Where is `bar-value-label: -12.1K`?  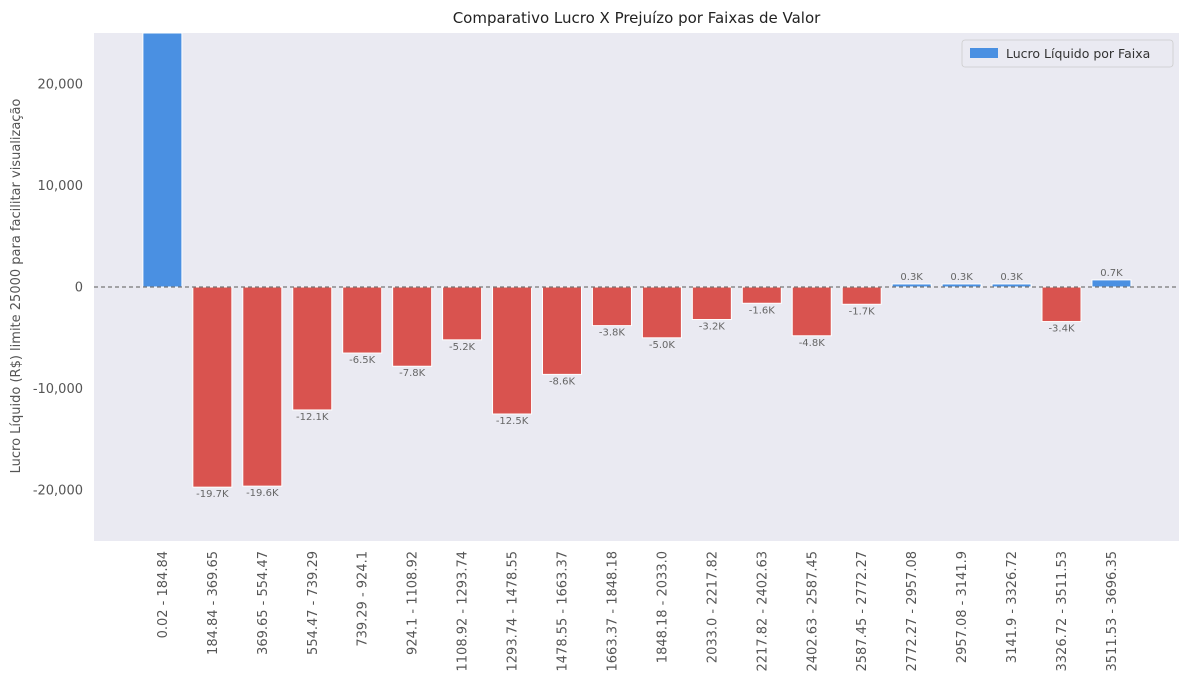 bar-value-label: -12.1K is located at coordinates (312, 417).